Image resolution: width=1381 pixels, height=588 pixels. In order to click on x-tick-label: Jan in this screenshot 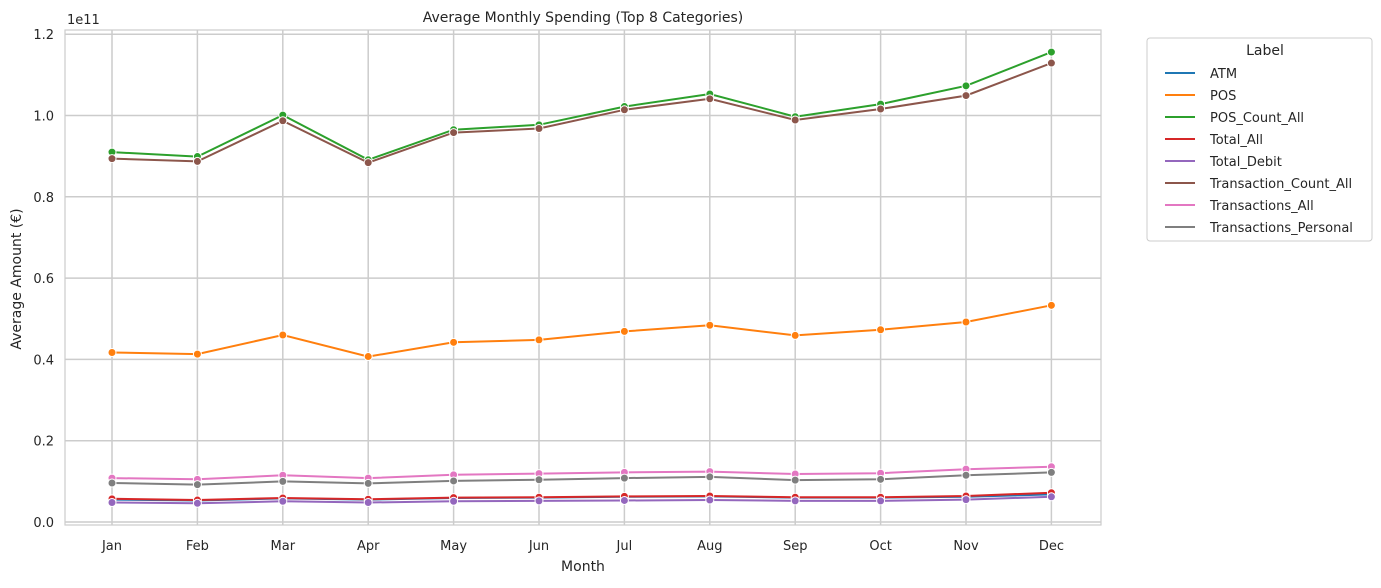, I will do `click(111, 546)`.